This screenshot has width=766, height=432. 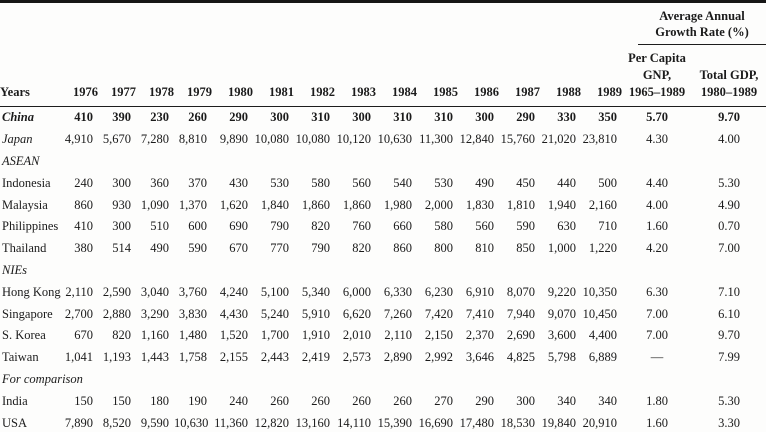 What do you see at coordinates (476, 422) in the screenshot?
I see `value-cell: 17,480` at bounding box center [476, 422].